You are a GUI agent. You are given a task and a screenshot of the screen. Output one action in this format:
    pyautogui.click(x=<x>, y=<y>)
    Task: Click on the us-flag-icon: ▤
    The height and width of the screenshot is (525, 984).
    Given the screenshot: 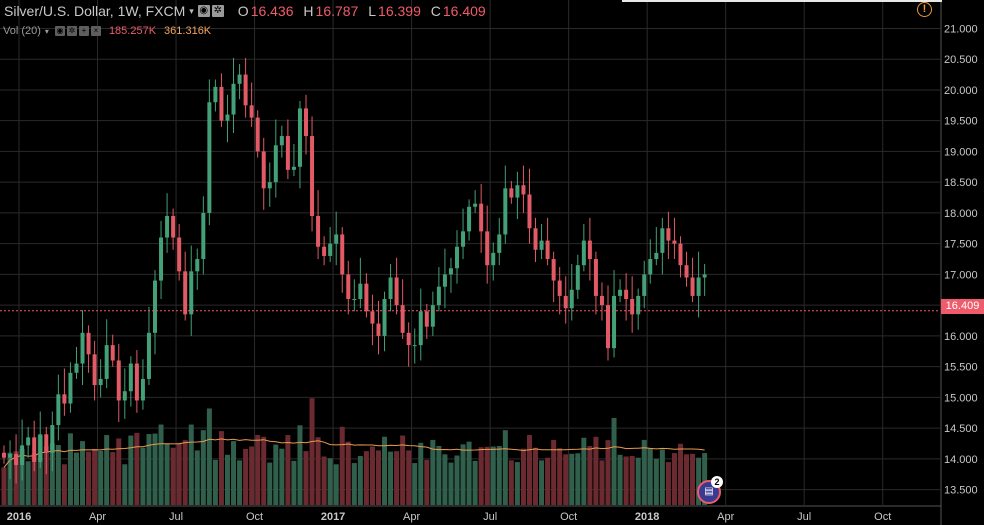 What is the action you would take?
    pyautogui.click(x=709, y=492)
    